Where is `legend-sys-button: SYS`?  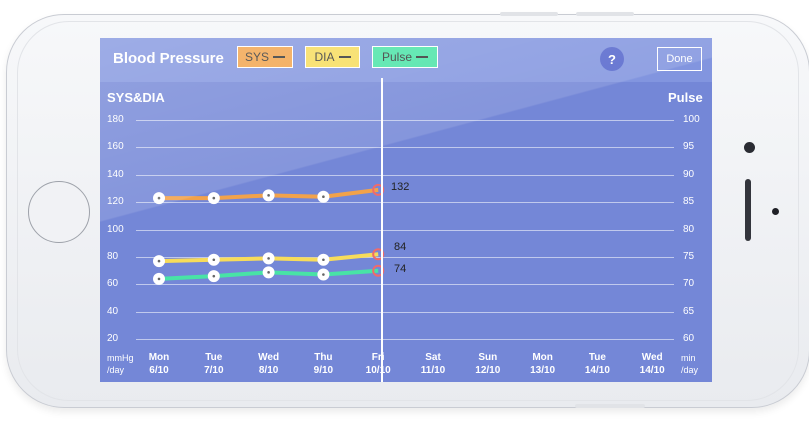 legend-sys-button: SYS is located at coordinates (265, 57).